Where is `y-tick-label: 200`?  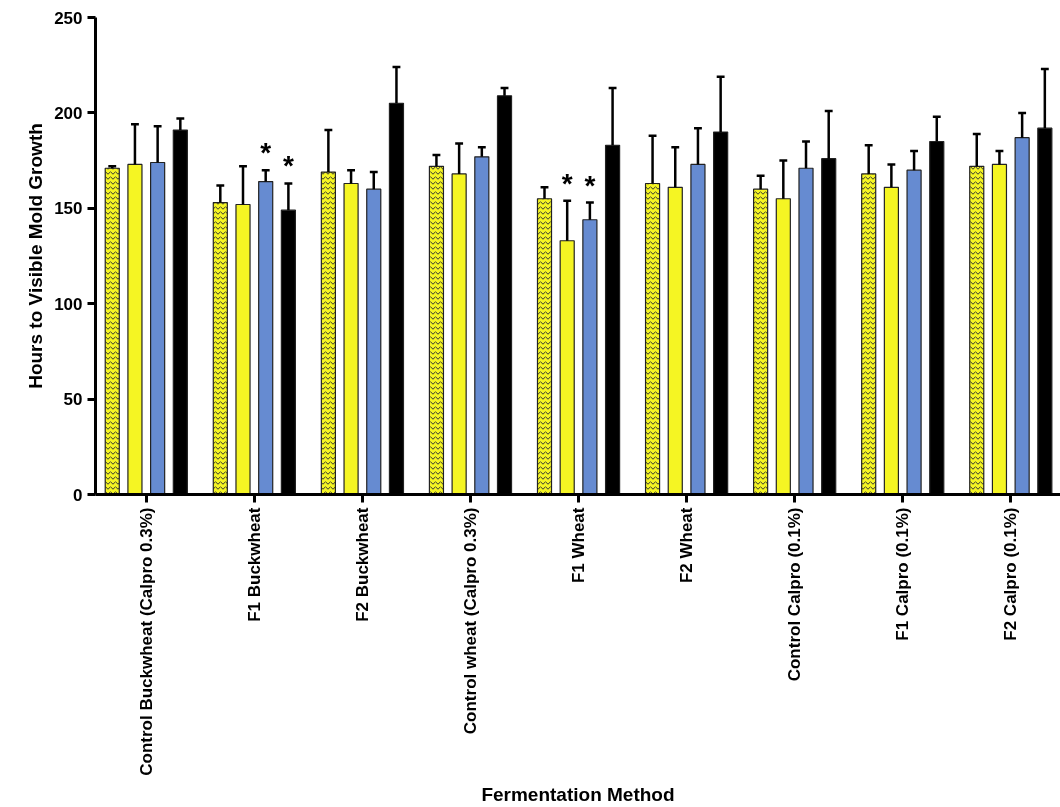
y-tick-label: 200 is located at coordinates (68, 113).